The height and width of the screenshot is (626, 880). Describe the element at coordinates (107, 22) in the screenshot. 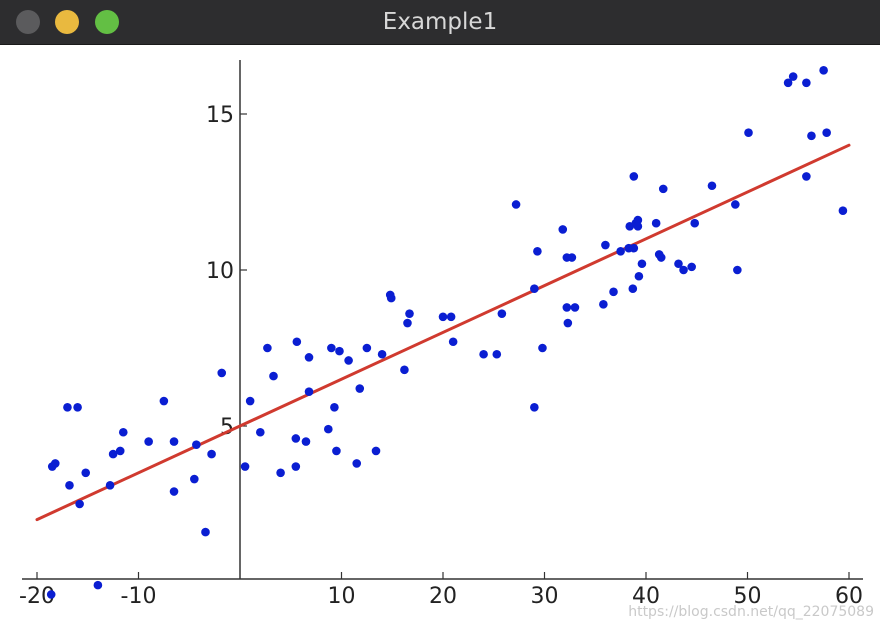

I see `maximize-window-button` at that location.